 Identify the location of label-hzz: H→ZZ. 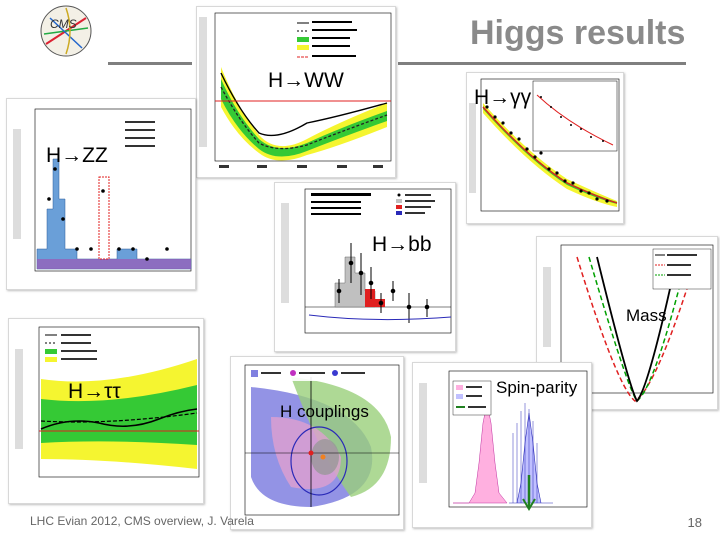
(77, 155).